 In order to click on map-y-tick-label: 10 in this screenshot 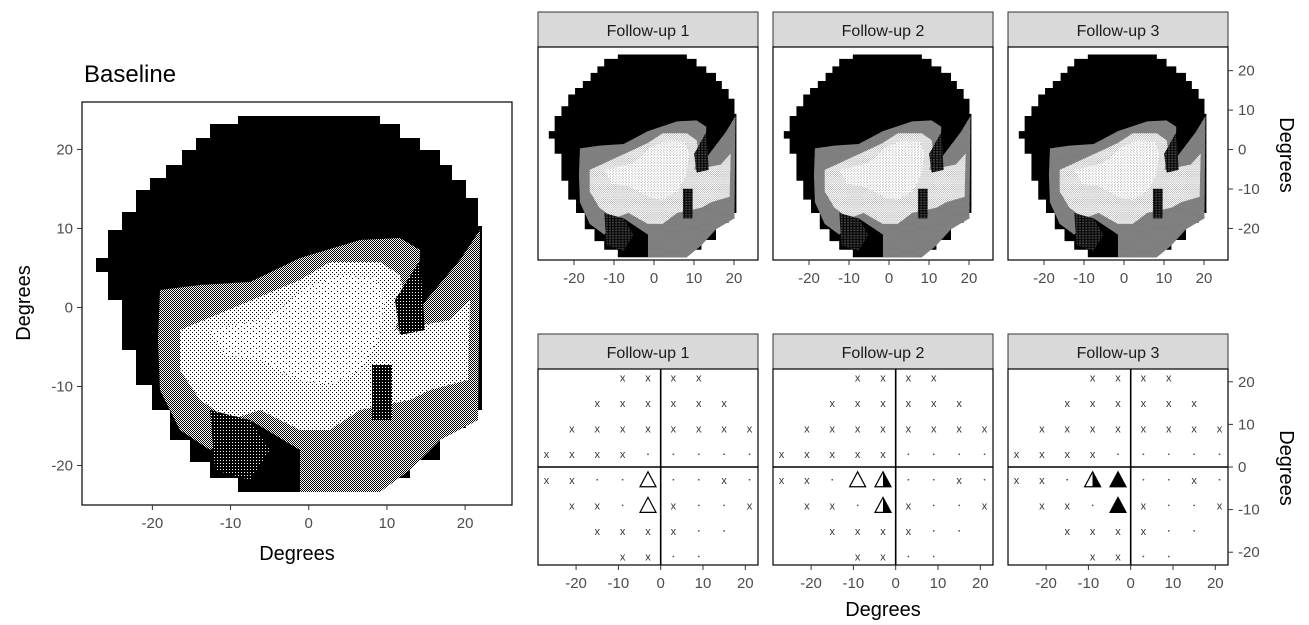, I will do `click(1246, 110)`.